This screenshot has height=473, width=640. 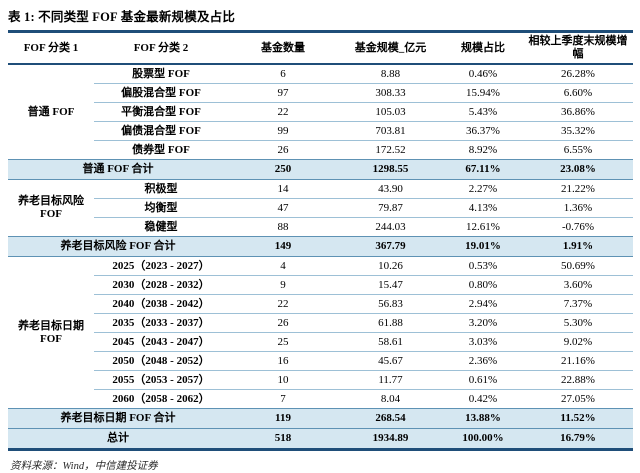 What do you see at coordinates (283, 208) in the screenshot?
I see `numeric-cell: 47` at bounding box center [283, 208].